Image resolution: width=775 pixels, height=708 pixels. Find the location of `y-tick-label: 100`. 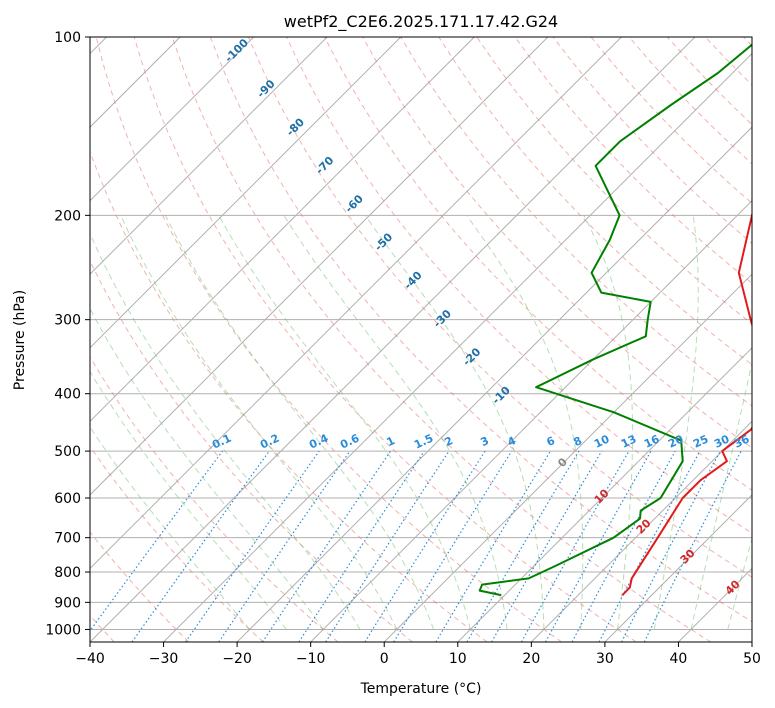

y-tick-label: 100 is located at coordinates (67, 38).